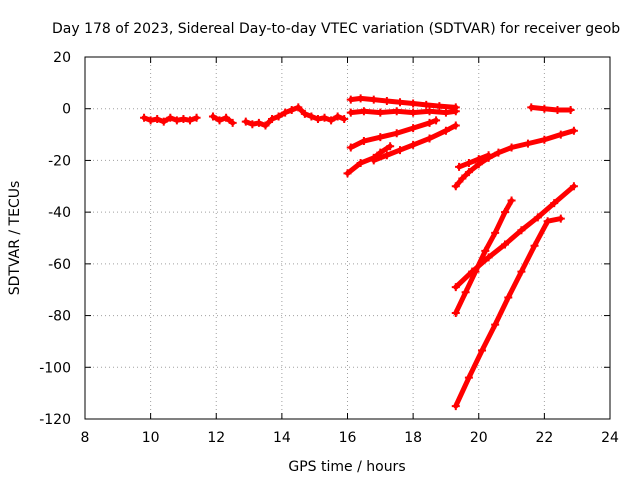  Describe the element at coordinates (610, 438) in the screenshot. I see `x-tick-label: 24` at that location.